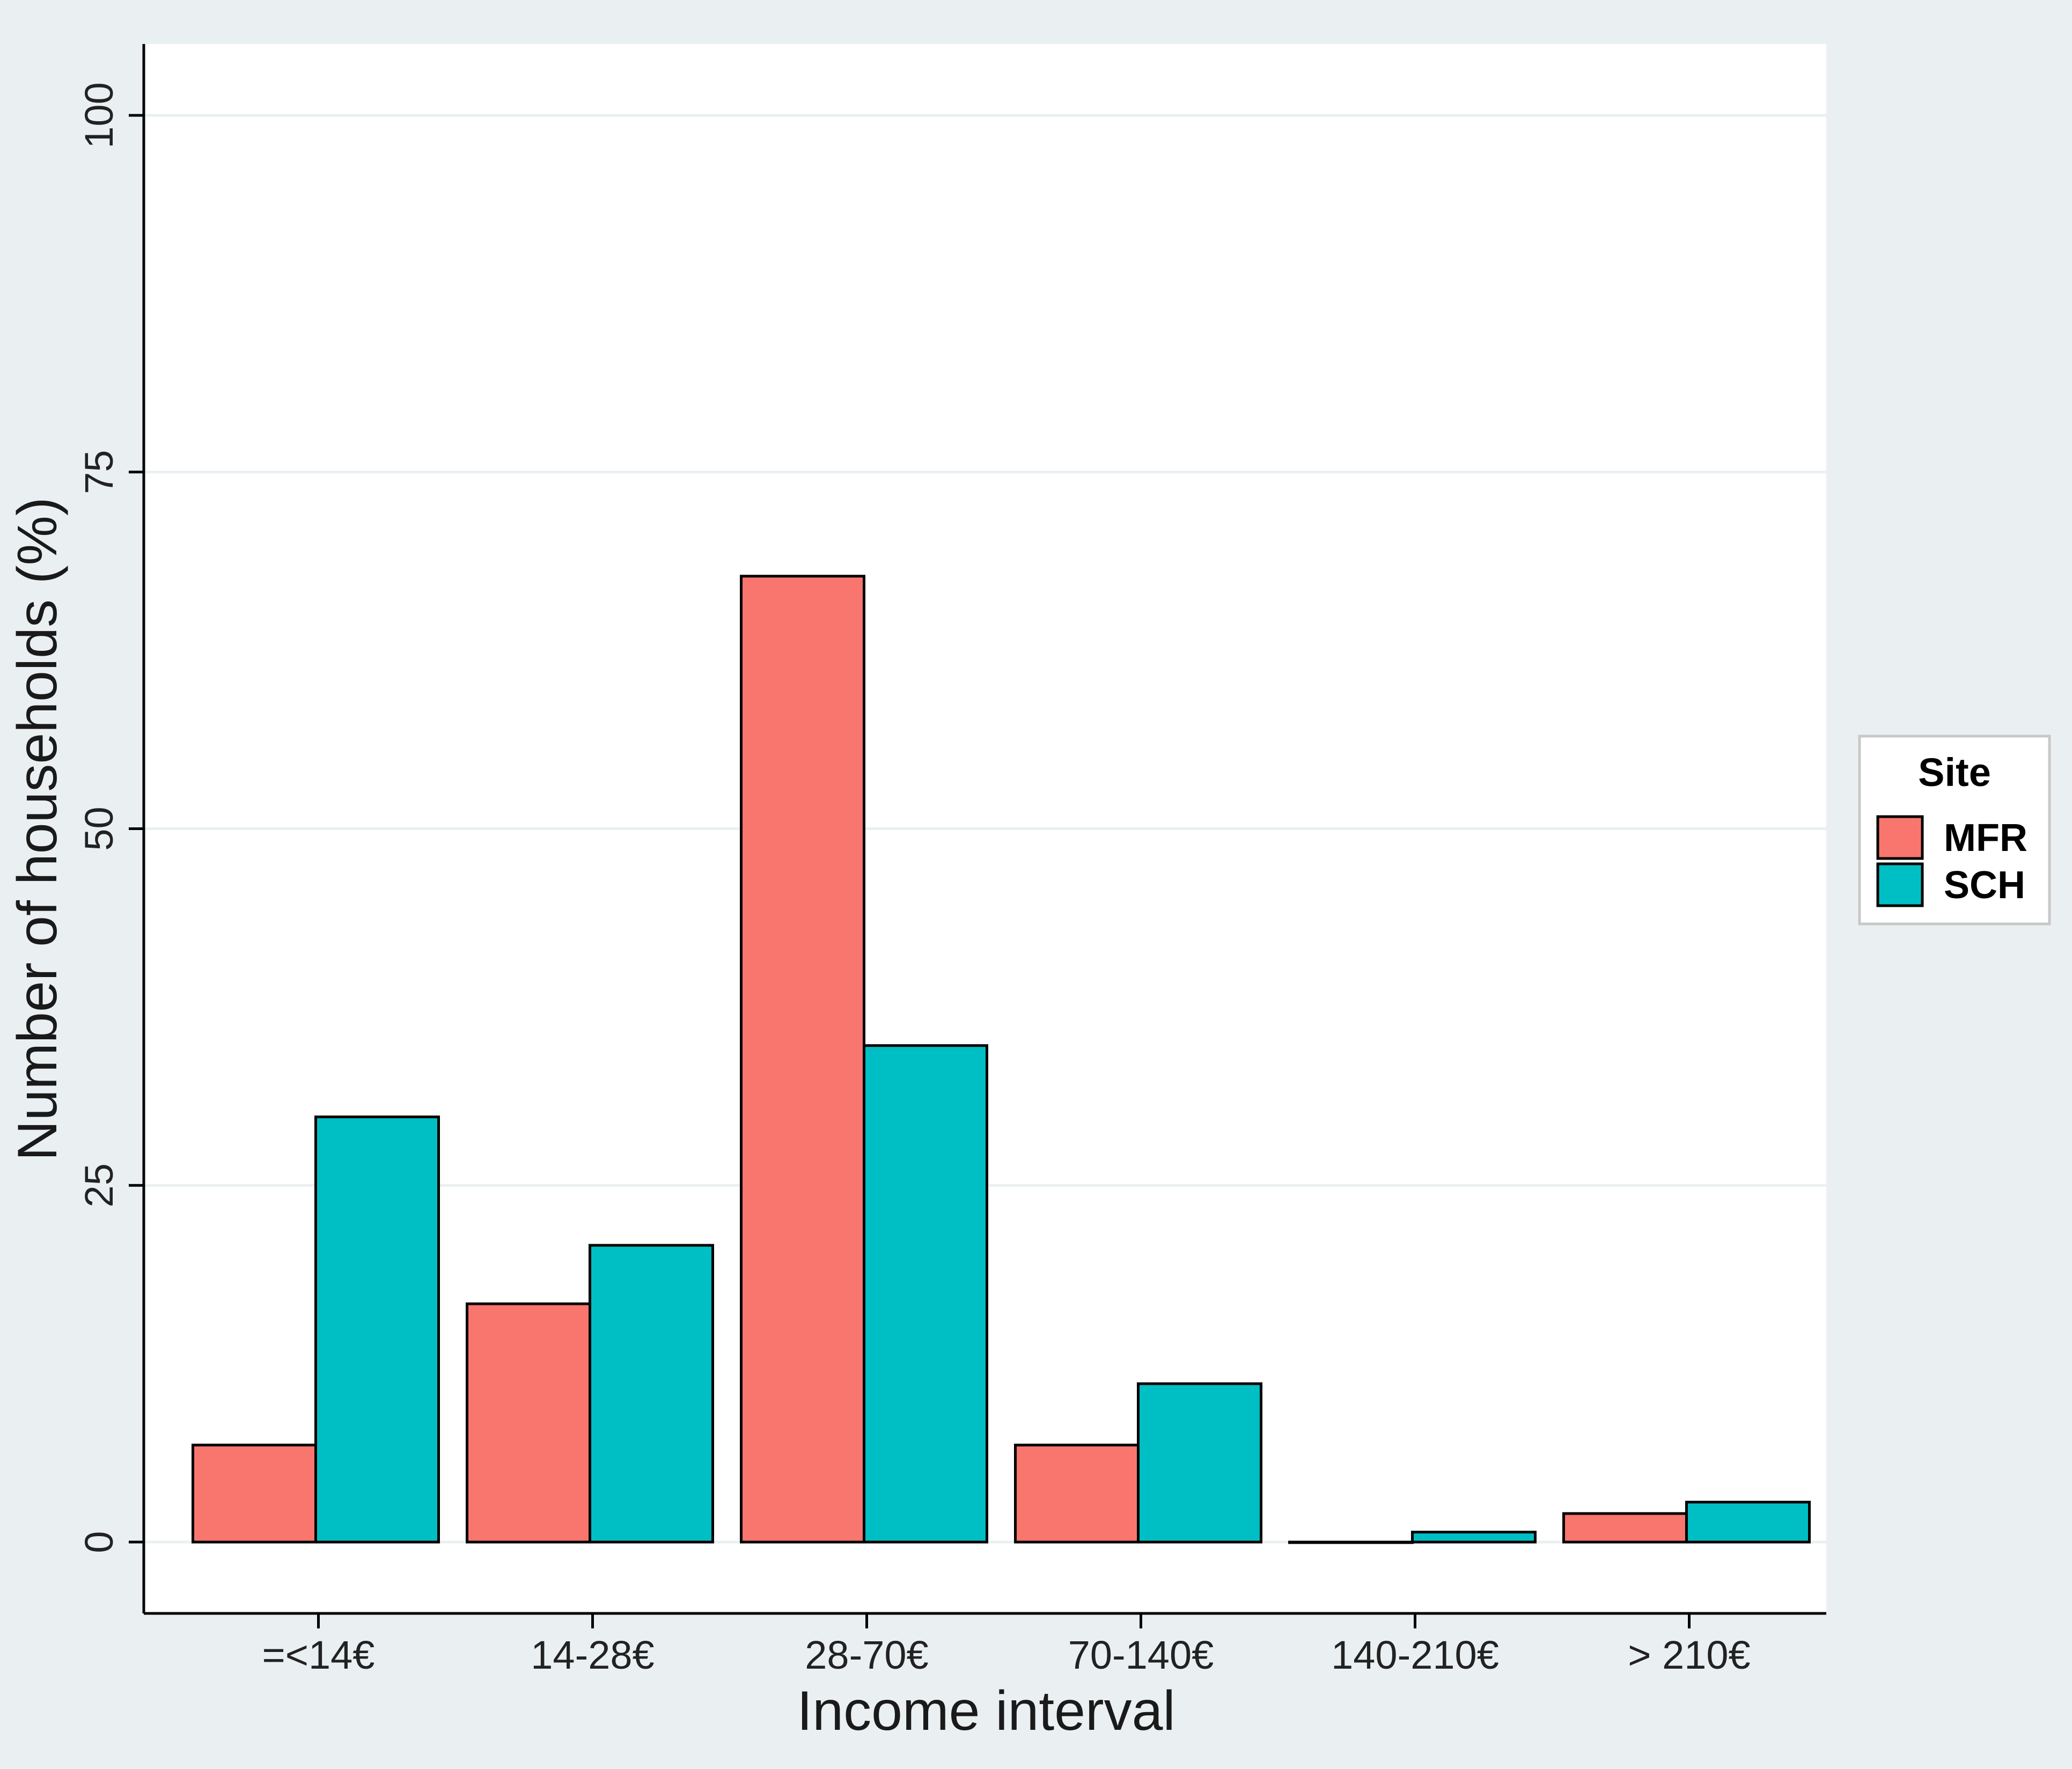 The image size is (2072, 1769). Describe the element at coordinates (1141, 1655) in the screenshot. I see `x-tick-label: 70-140€` at that location.